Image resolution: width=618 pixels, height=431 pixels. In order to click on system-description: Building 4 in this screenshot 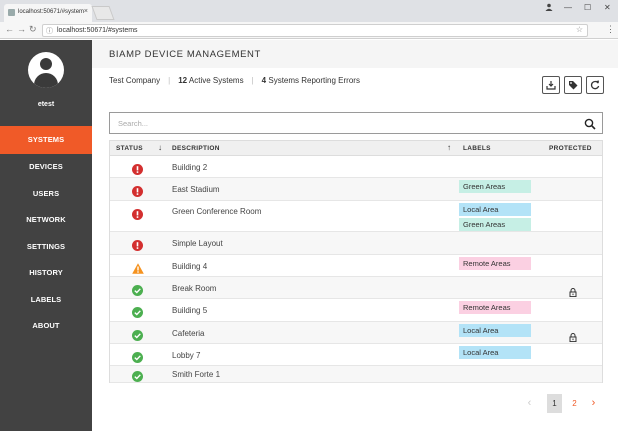, I will do `click(190, 266)`.